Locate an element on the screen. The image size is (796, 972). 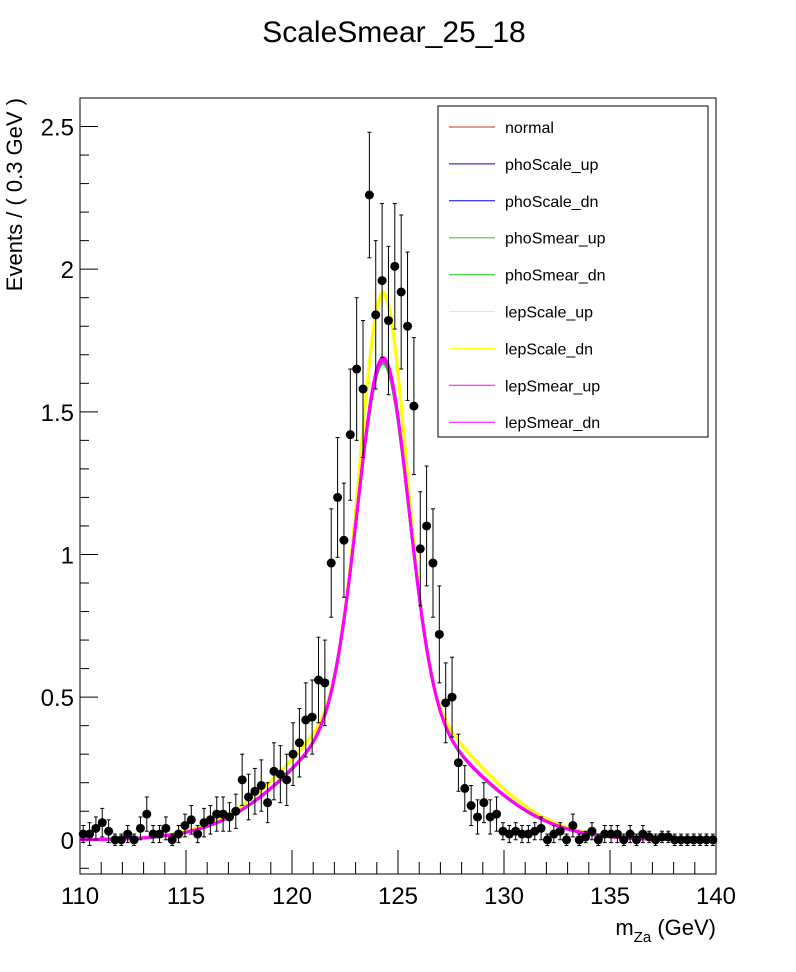
legend-label: lepScale_up is located at coordinates (549, 313).